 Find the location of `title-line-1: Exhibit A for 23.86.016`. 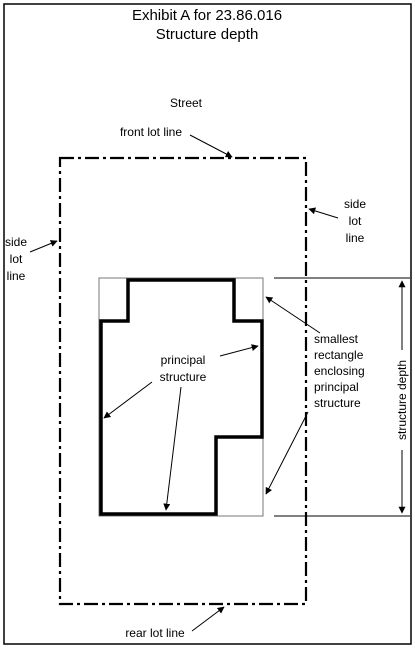

title-line-1: Exhibit A for 23.86.016 is located at coordinates (207, 15).